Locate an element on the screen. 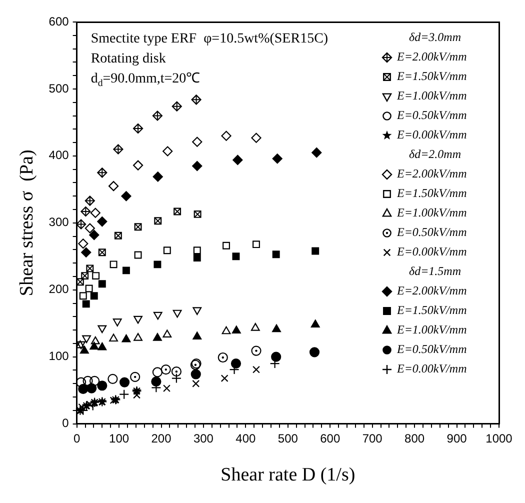 Image resolution: width=525 pixels, height=503 pixels. x-tick-label: 400 is located at coordinates (246, 438).